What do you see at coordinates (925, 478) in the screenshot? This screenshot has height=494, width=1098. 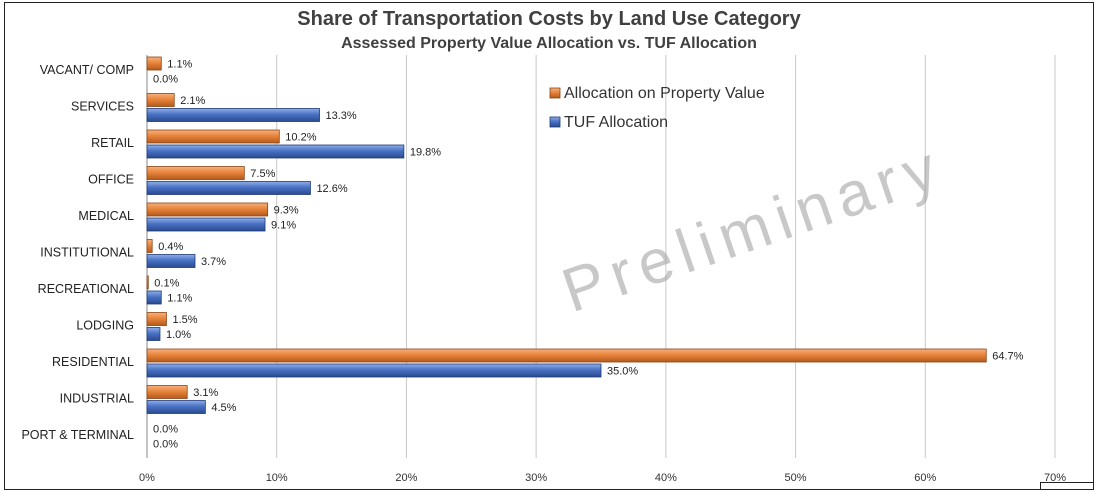 I see `x-tick-label: 60%` at bounding box center [925, 478].